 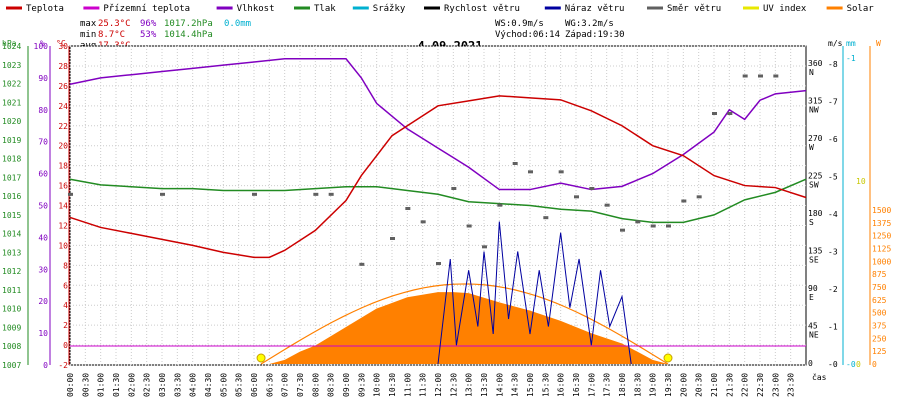 What do you see at coordinates (438, 385) in the screenshot?
I see `x-tick-label-24: 12:00` at bounding box center [438, 385].